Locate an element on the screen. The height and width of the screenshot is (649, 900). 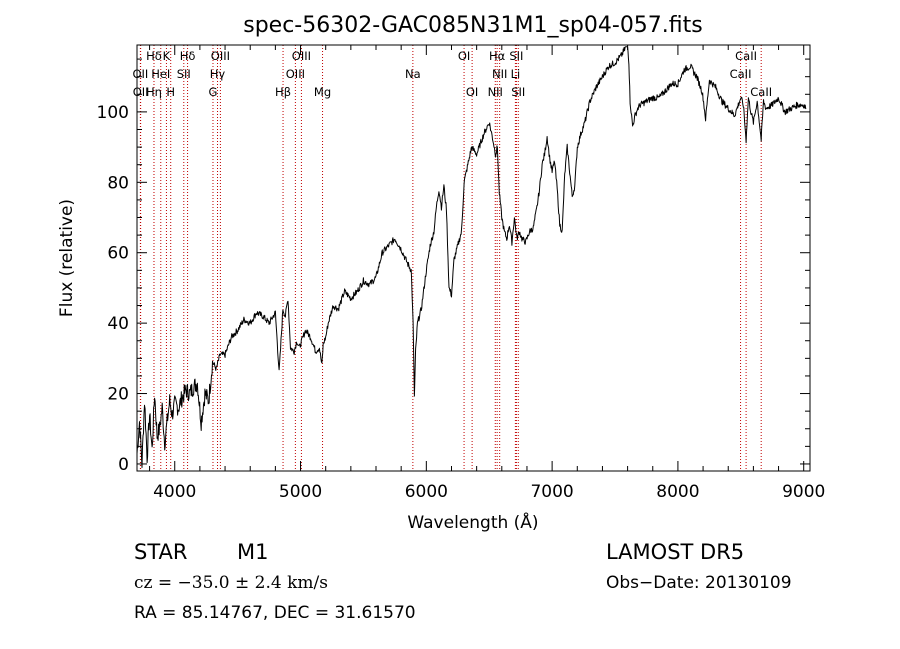
line-marker-label: HeI is located at coordinates (160, 74).